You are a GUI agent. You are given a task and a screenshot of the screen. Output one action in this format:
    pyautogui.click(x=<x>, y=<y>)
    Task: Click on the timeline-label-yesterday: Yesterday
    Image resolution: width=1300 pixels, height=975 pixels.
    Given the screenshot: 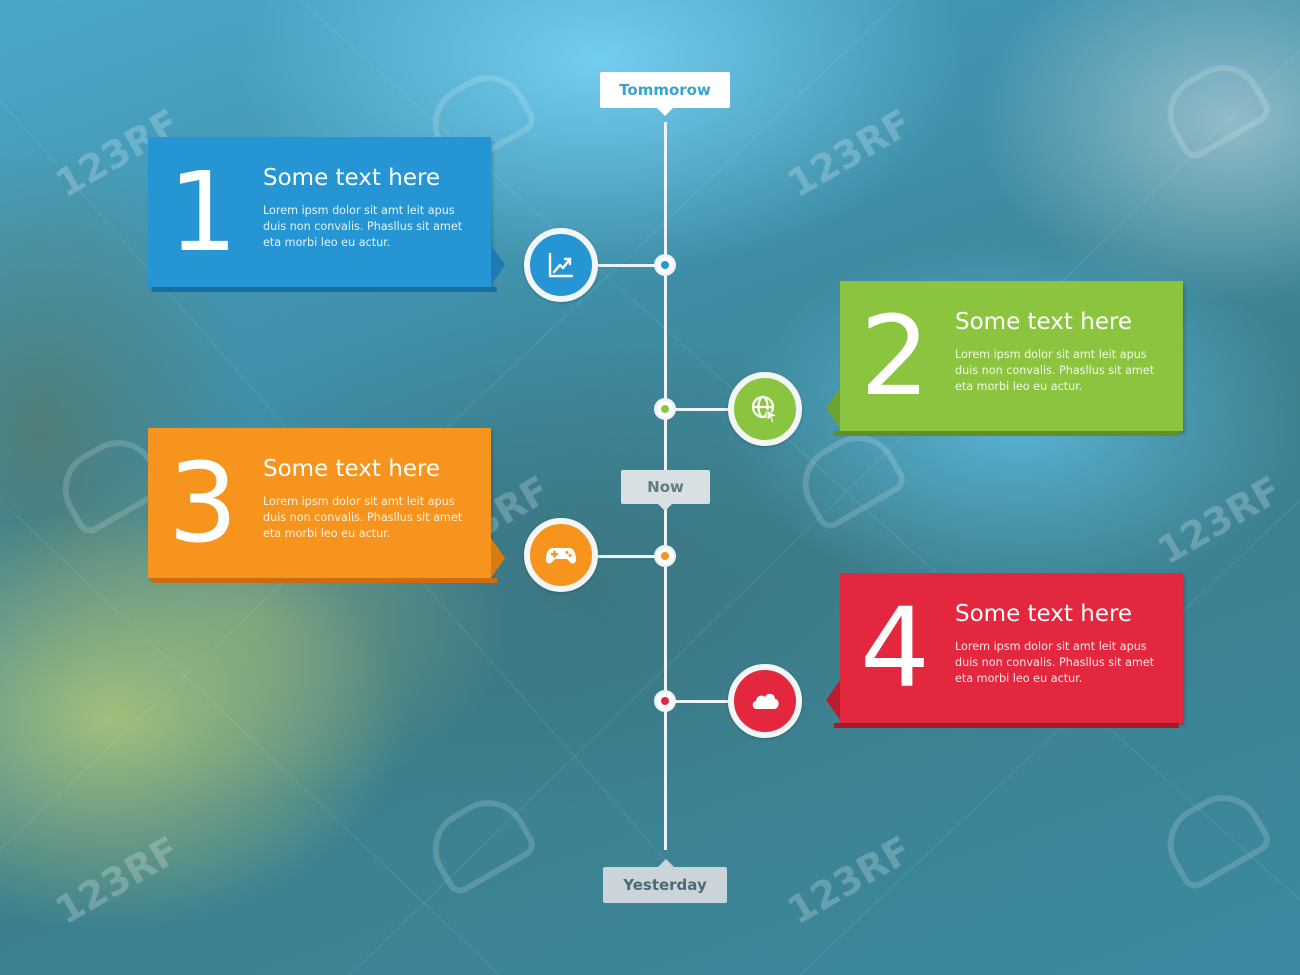 What is the action you would take?
    pyautogui.click(x=665, y=881)
    